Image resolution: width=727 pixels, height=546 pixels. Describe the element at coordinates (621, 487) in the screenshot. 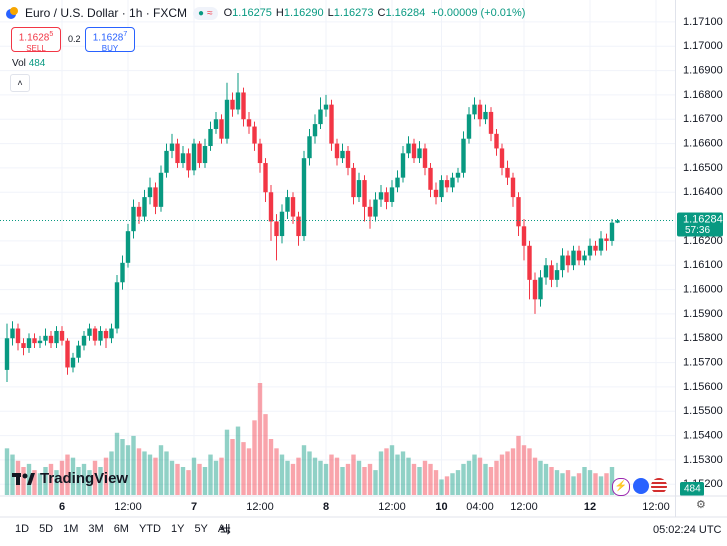

I see `event-icon: ⚡` at that location.